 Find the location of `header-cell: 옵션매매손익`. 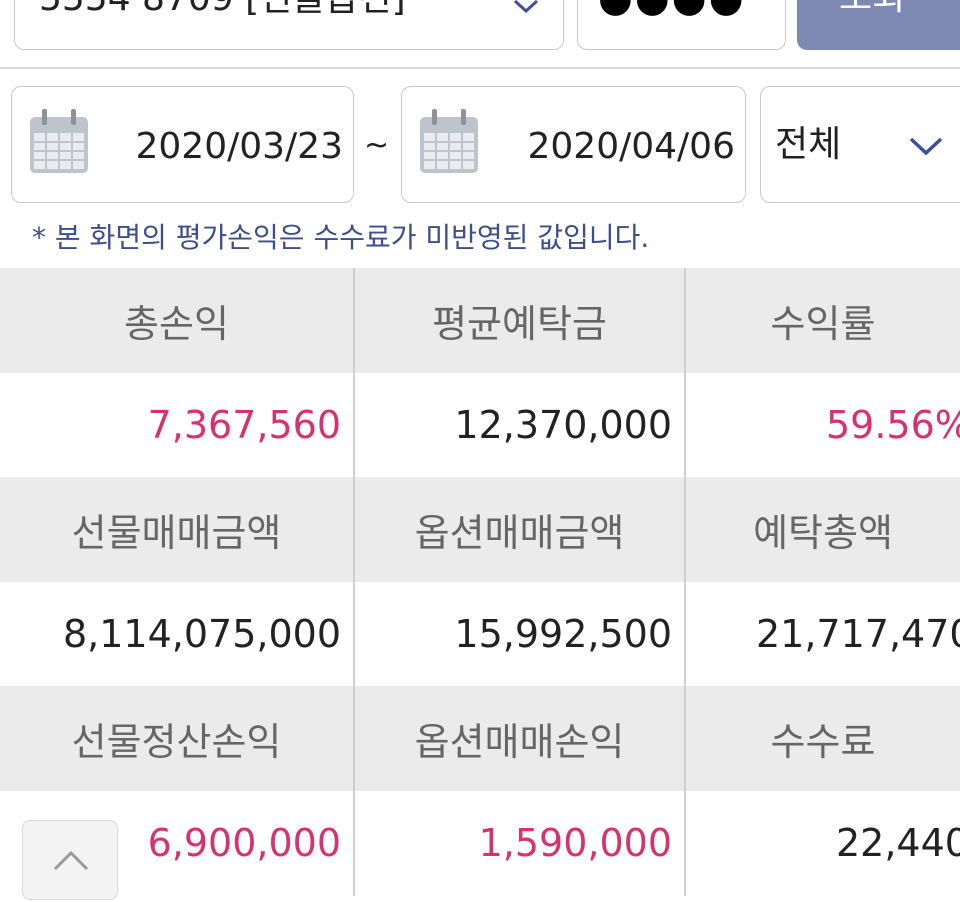

header-cell: 옵션매매손익 is located at coordinates (519, 739).